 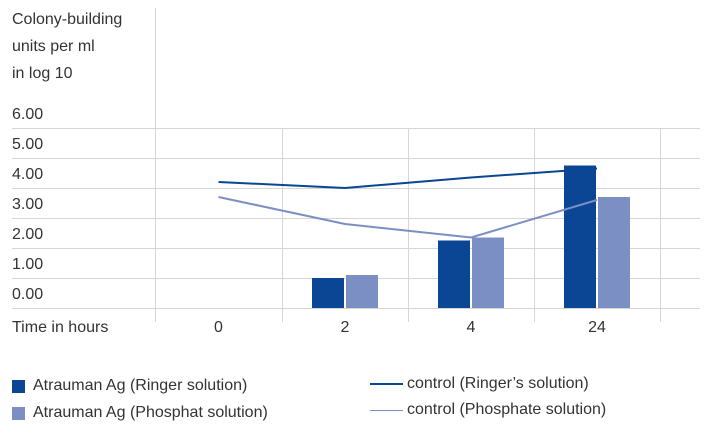 I want to click on y-tick-label: 3.00, so click(x=27, y=204).